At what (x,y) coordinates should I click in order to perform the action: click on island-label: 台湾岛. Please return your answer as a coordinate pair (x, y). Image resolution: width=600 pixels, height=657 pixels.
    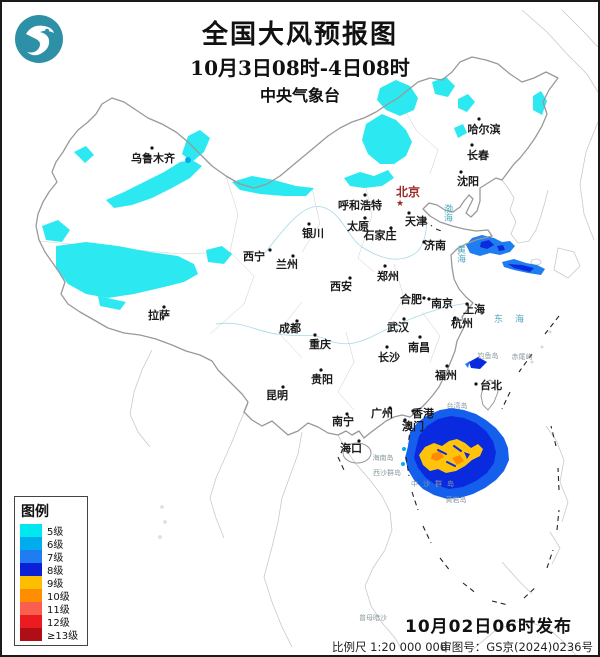
    Looking at the image, I should click on (457, 405).